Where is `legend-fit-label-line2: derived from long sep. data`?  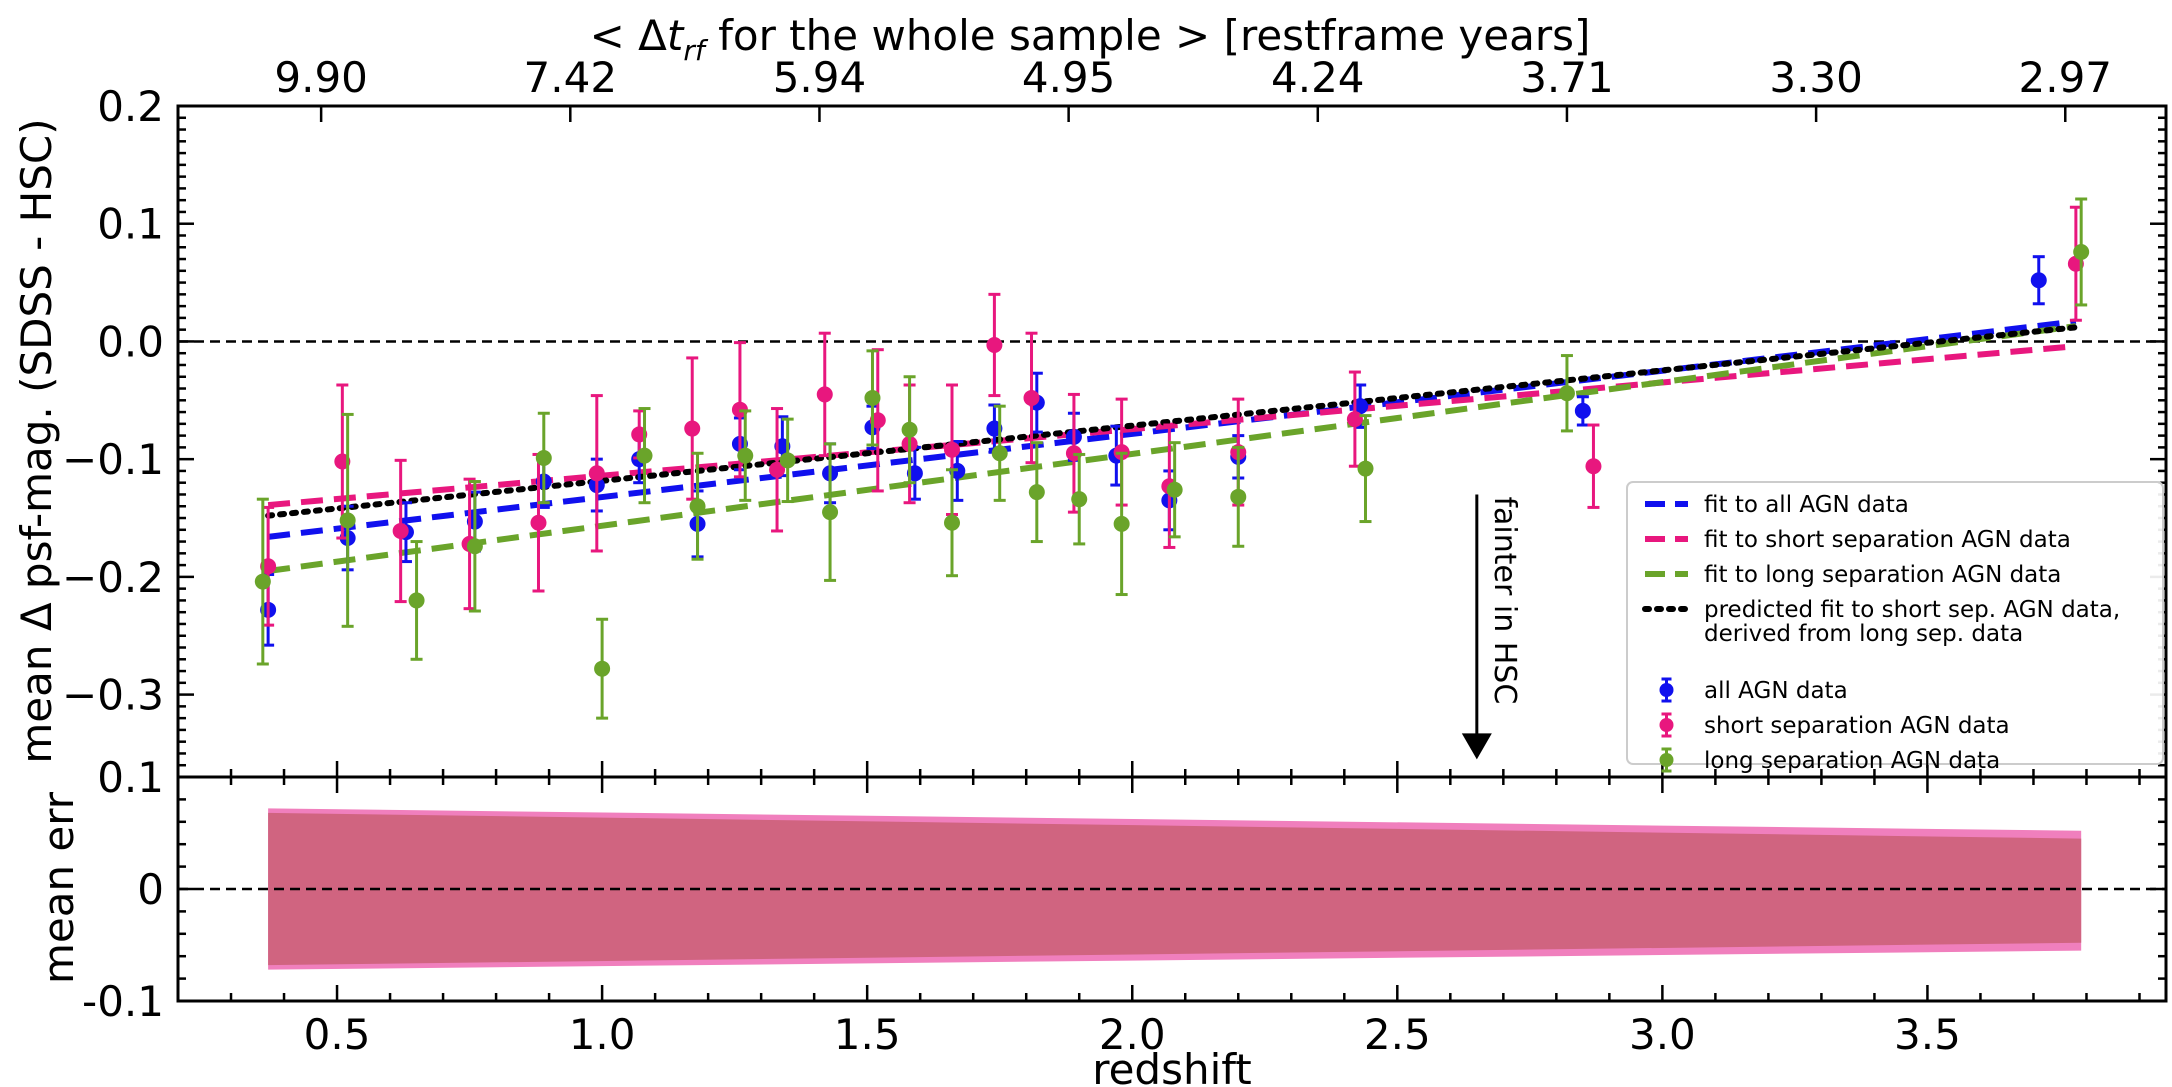 legend-fit-label-line2: derived from long sep. data is located at coordinates (1863, 634).